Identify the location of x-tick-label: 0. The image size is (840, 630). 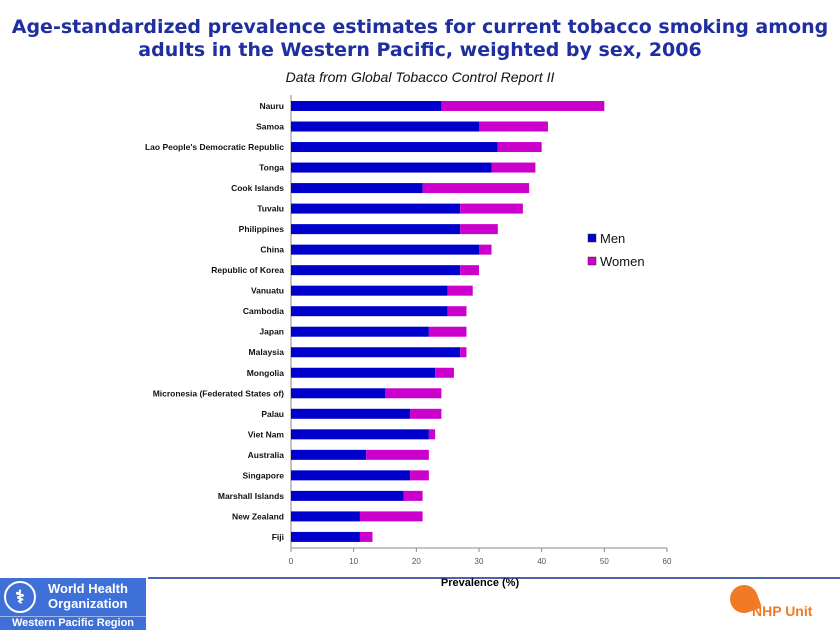
(291, 561).